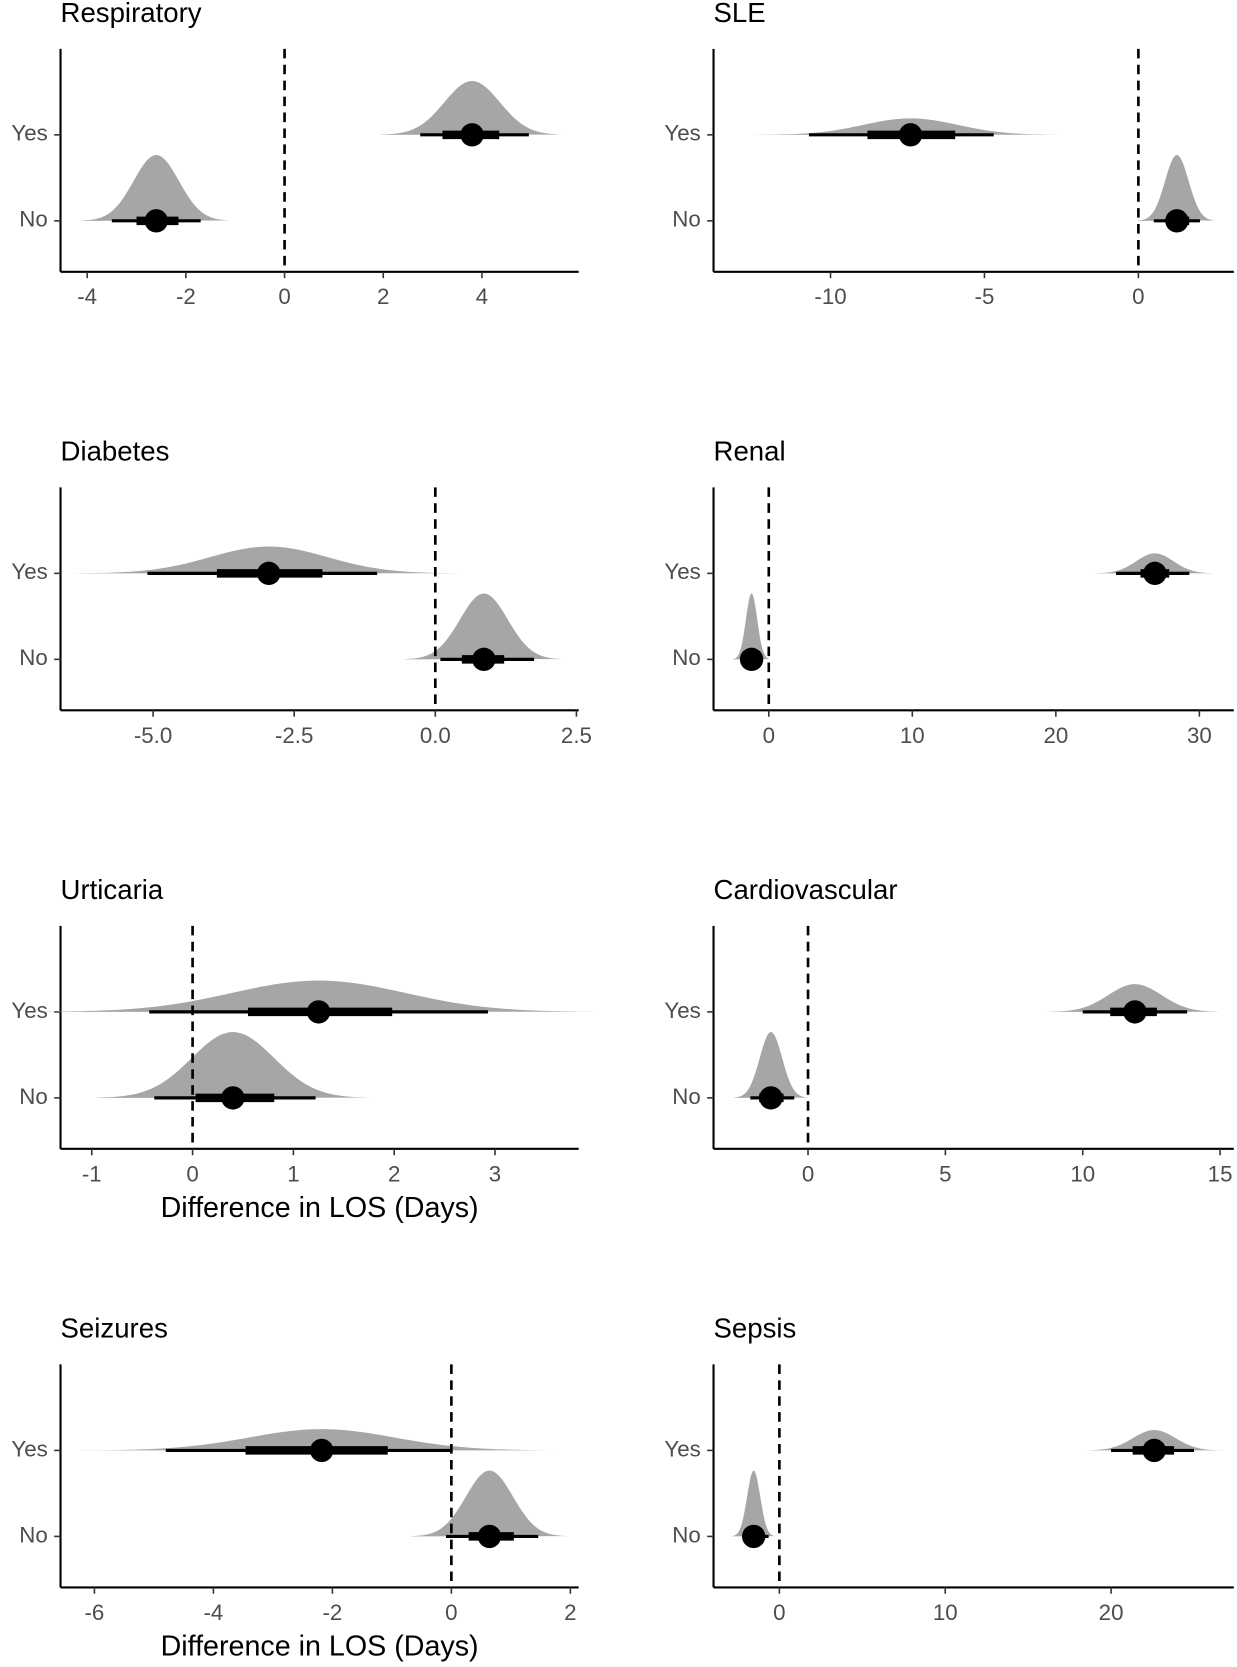 Image resolution: width=1237 pixels, height=1667 pixels. Describe the element at coordinates (945, 1173) in the screenshot. I see `x-tick-label: 5` at that location.